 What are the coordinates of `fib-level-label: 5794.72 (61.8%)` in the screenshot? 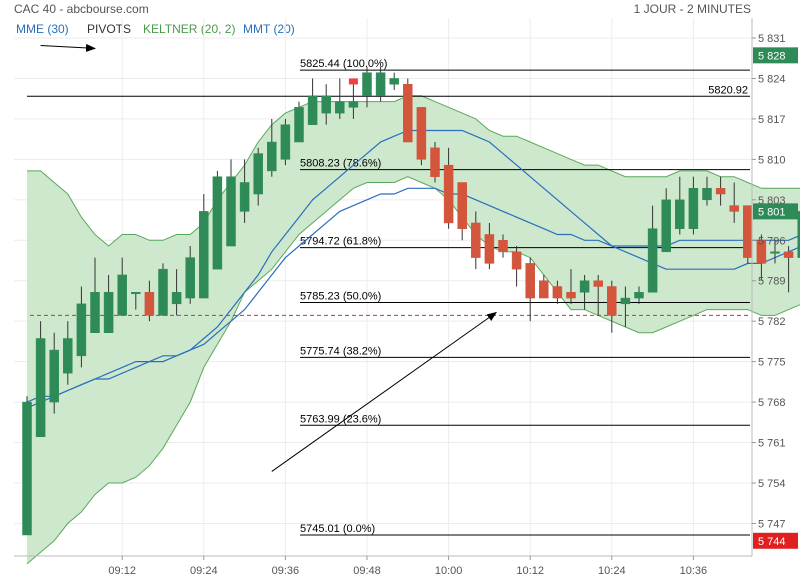 It's located at (340, 242).